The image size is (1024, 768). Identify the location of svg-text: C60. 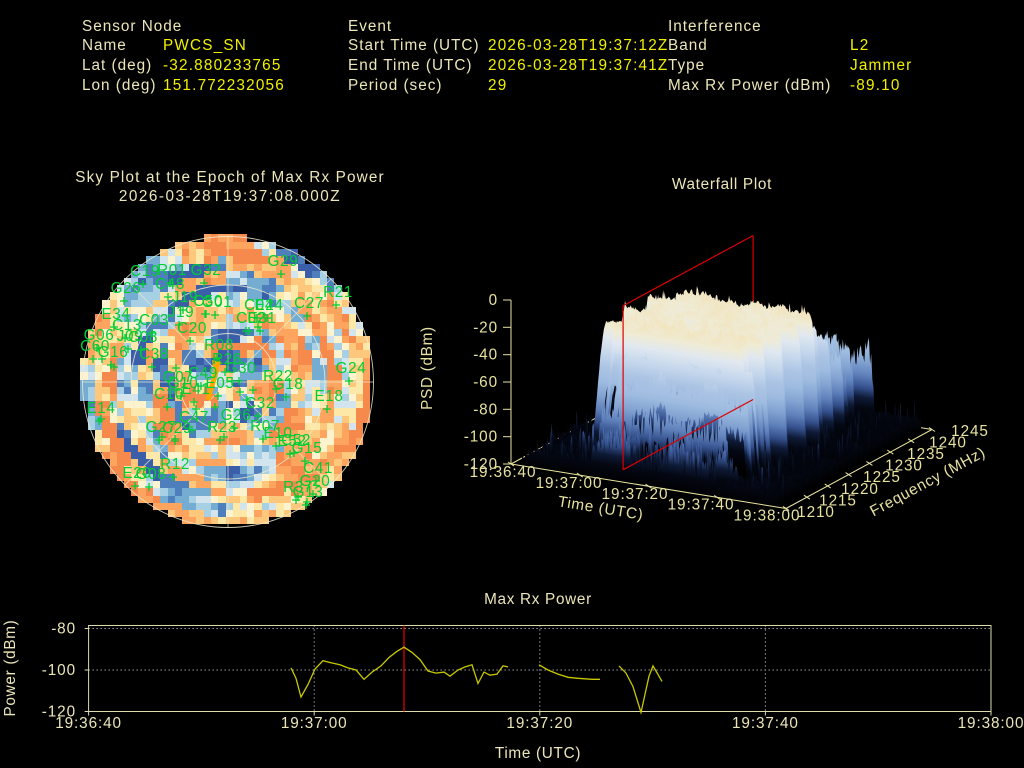
(95, 346).